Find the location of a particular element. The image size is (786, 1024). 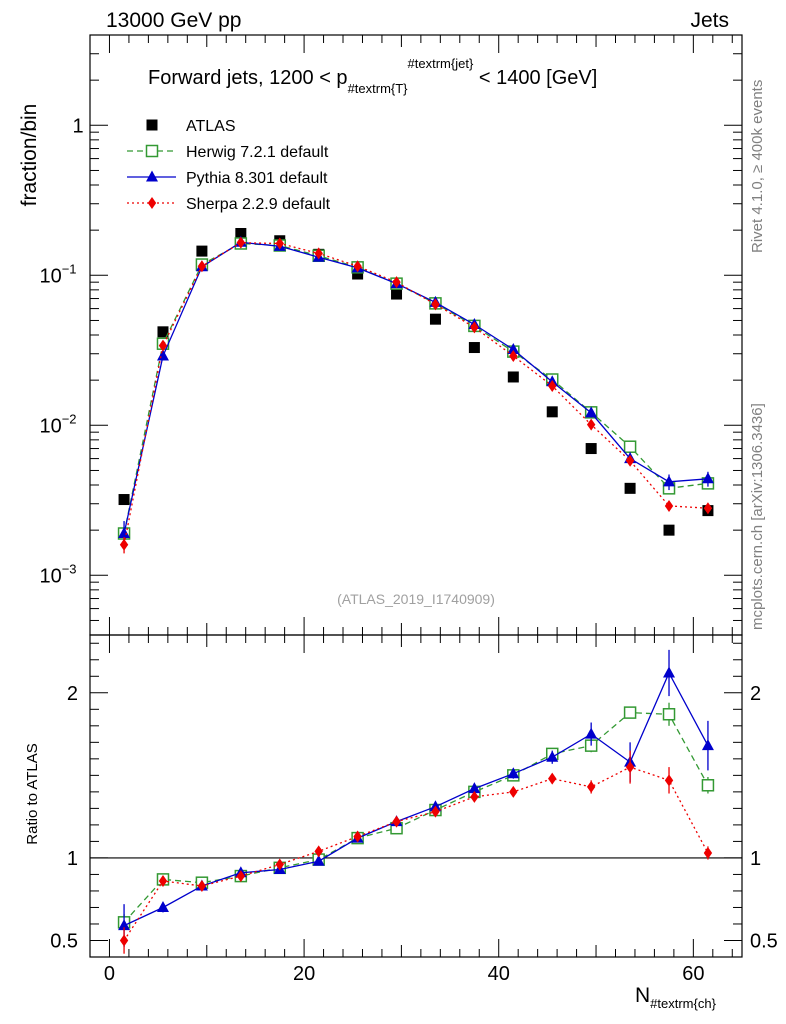

main-title-end: < 1400 [GeV] is located at coordinates (535, 78).